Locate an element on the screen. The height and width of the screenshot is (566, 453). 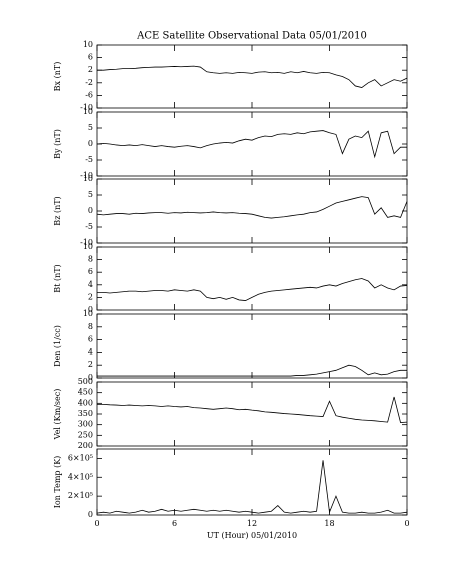
y-tick-label: 400 is located at coordinates (85, 402).